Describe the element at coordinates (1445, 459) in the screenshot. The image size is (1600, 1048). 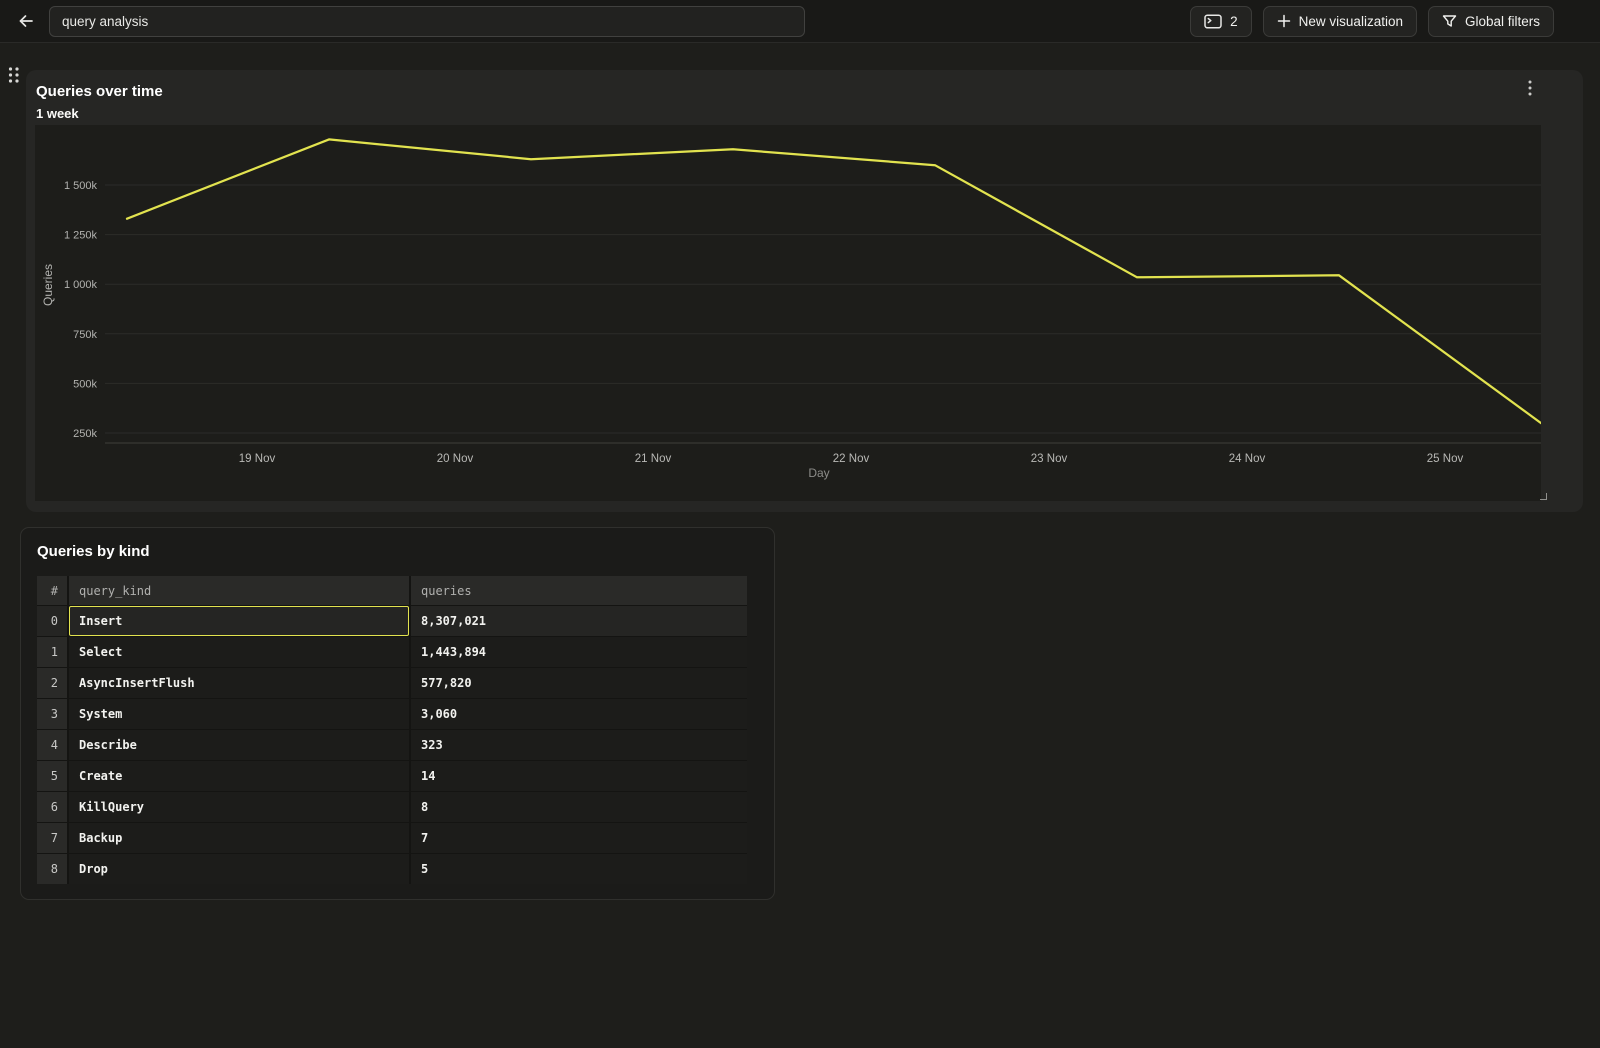
I see `x-tick-label: 25 Nov` at that location.